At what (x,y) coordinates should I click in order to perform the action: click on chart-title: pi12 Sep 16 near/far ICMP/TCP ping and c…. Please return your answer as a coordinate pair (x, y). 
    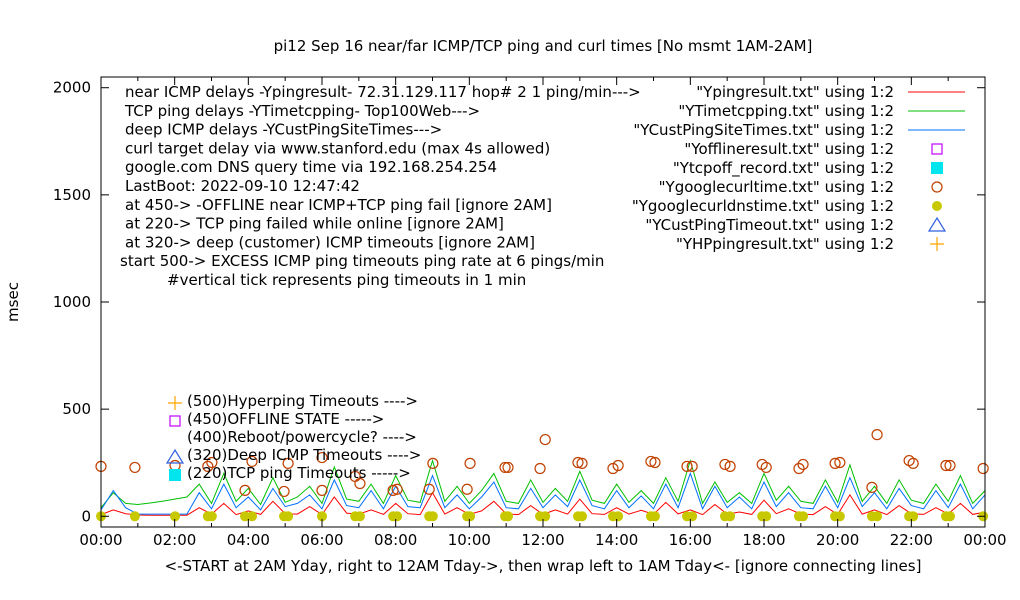
    Looking at the image, I should click on (543, 46).